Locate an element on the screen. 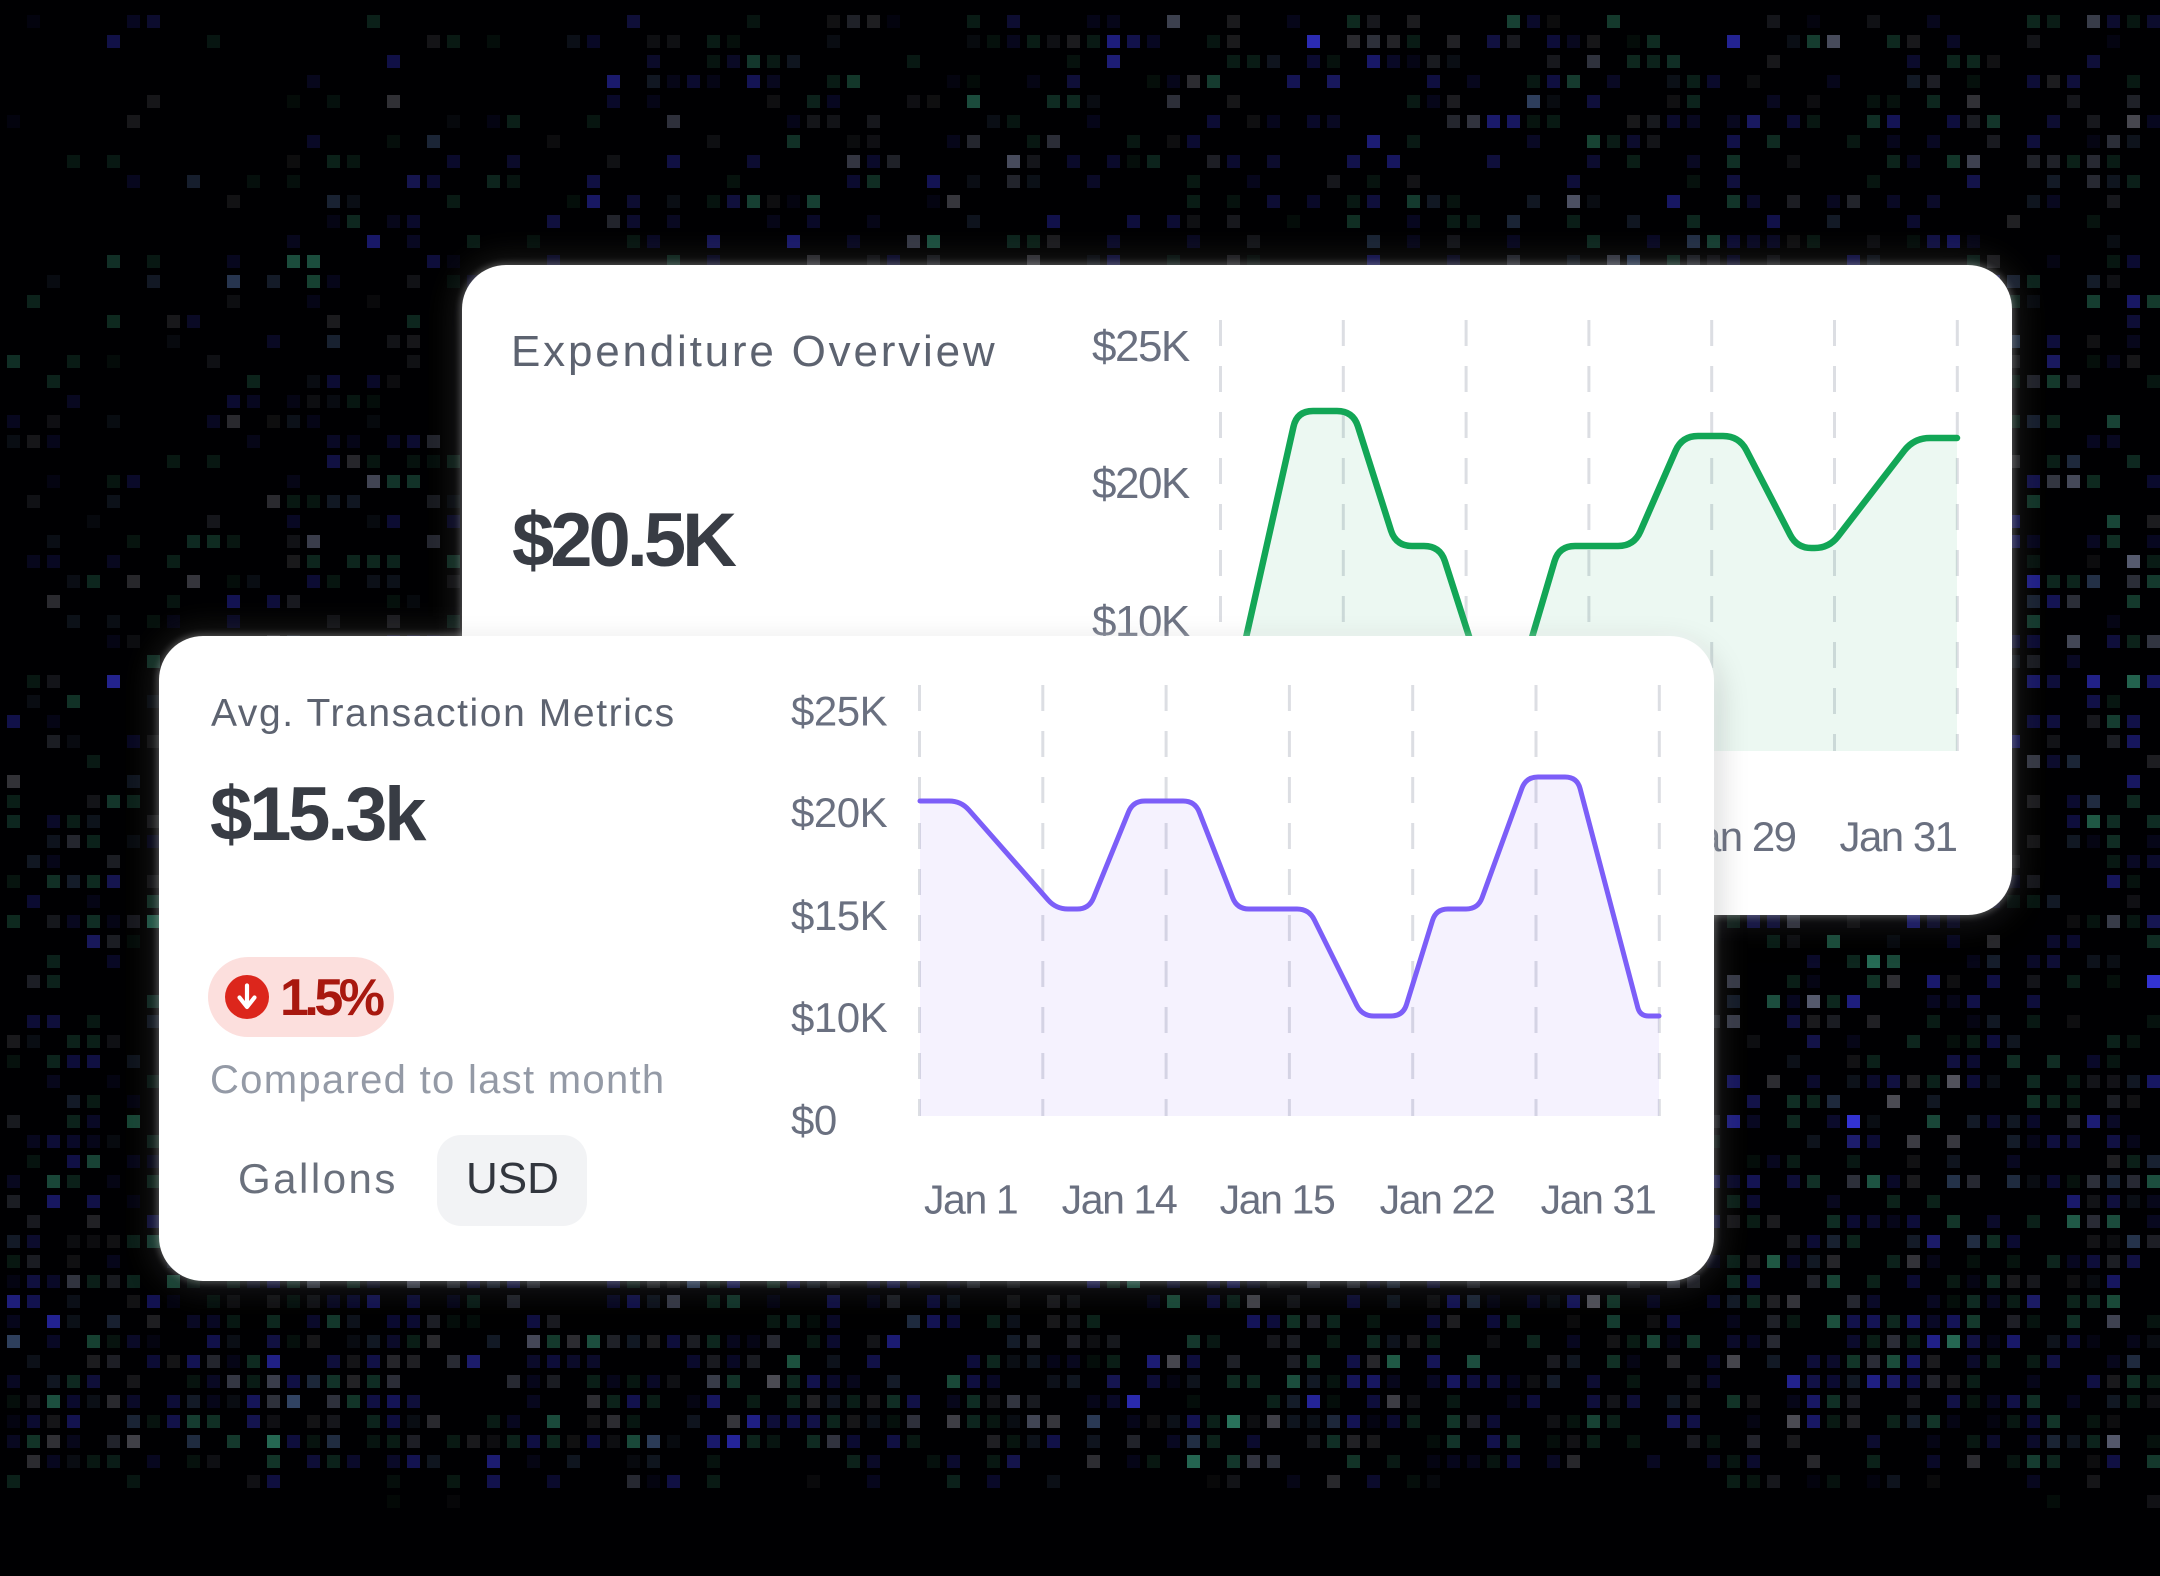 Image resolution: width=2160 pixels, height=1576 pixels. svg-text: Compared to last month is located at coordinates (437, 1080).